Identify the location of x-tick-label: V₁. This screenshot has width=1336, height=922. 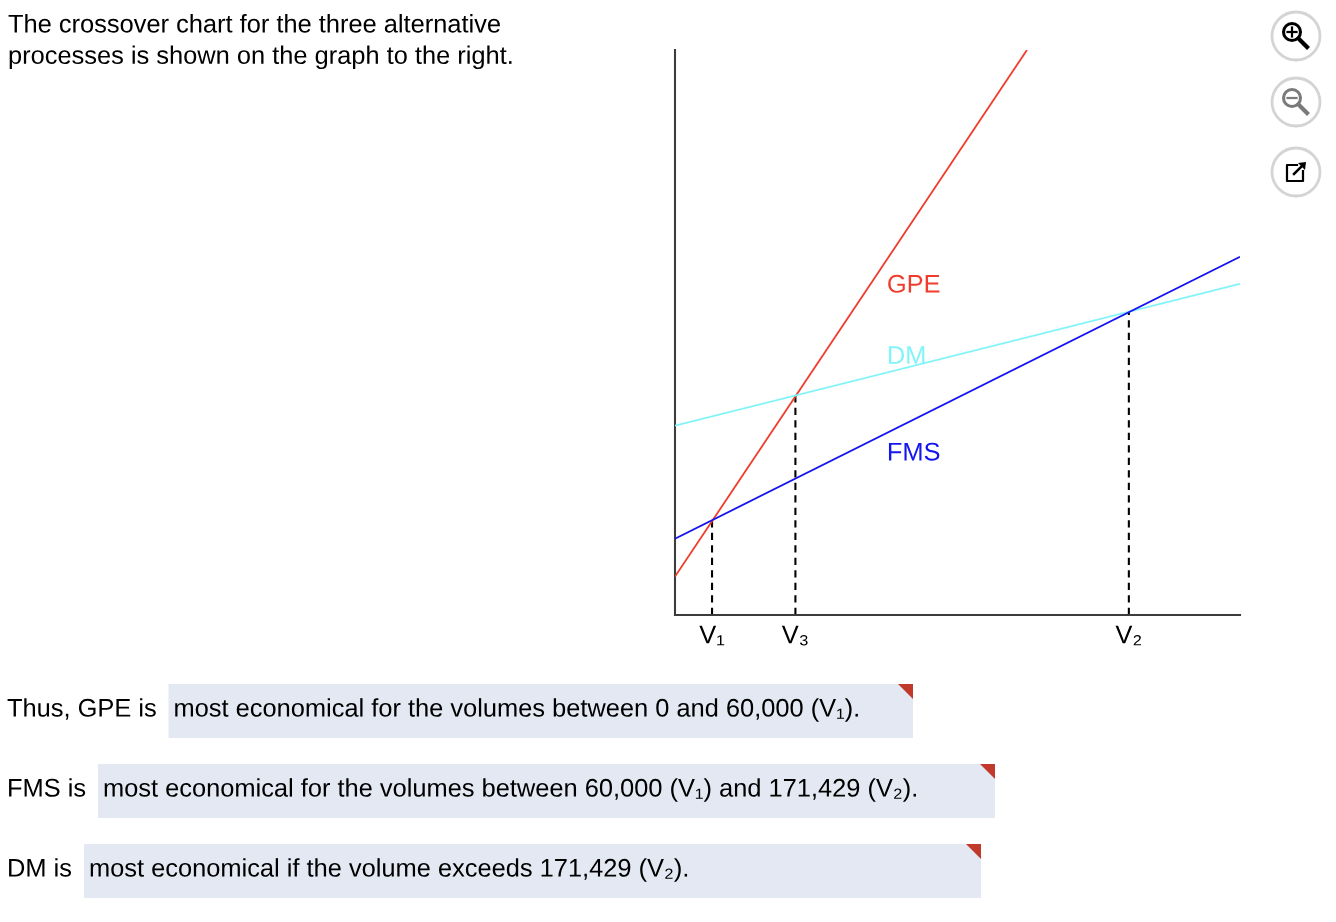
(712, 635).